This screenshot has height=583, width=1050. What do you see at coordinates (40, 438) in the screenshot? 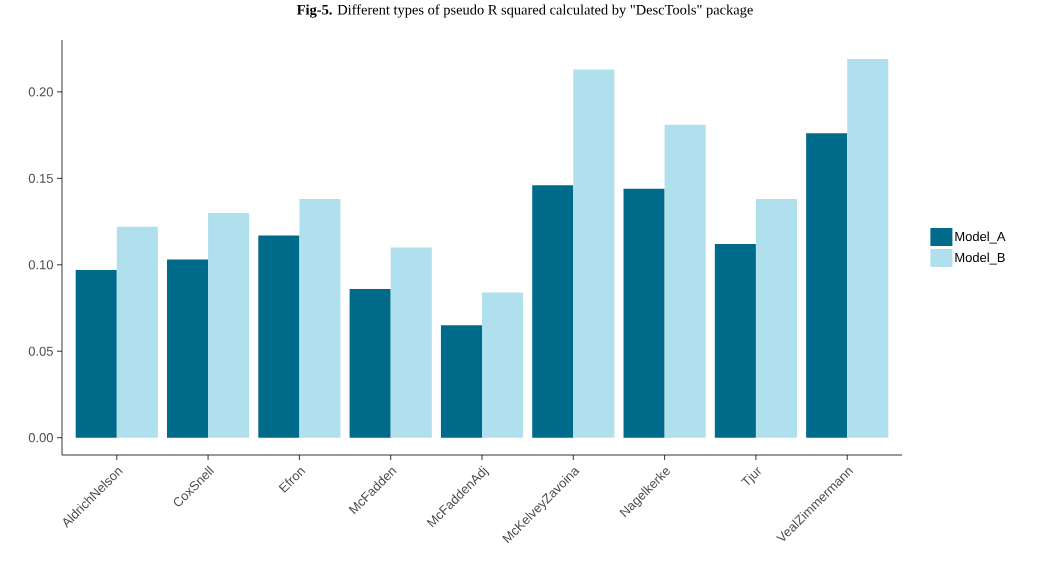
I see `y-tick-label: 0.00` at bounding box center [40, 438].